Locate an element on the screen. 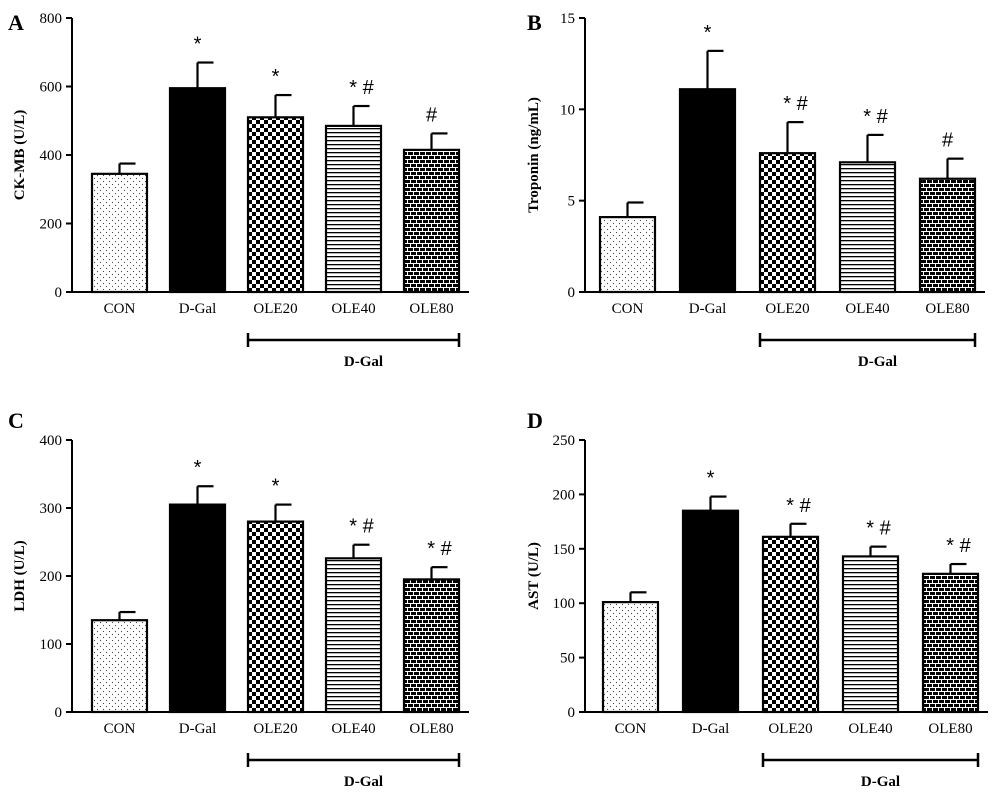 The height and width of the screenshot is (800, 1000). panel-letter: B is located at coordinates (534, 22).